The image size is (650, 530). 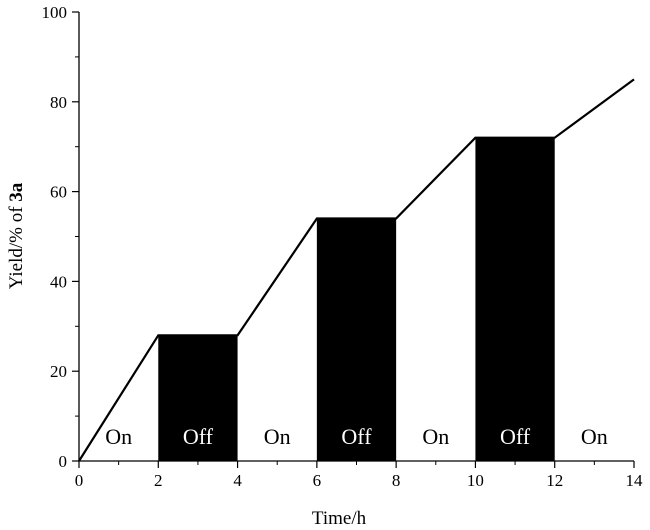 What do you see at coordinates (63, 461) in the screenshot?
I see `y-tick-label: 0` at bounding box center [63, 461].